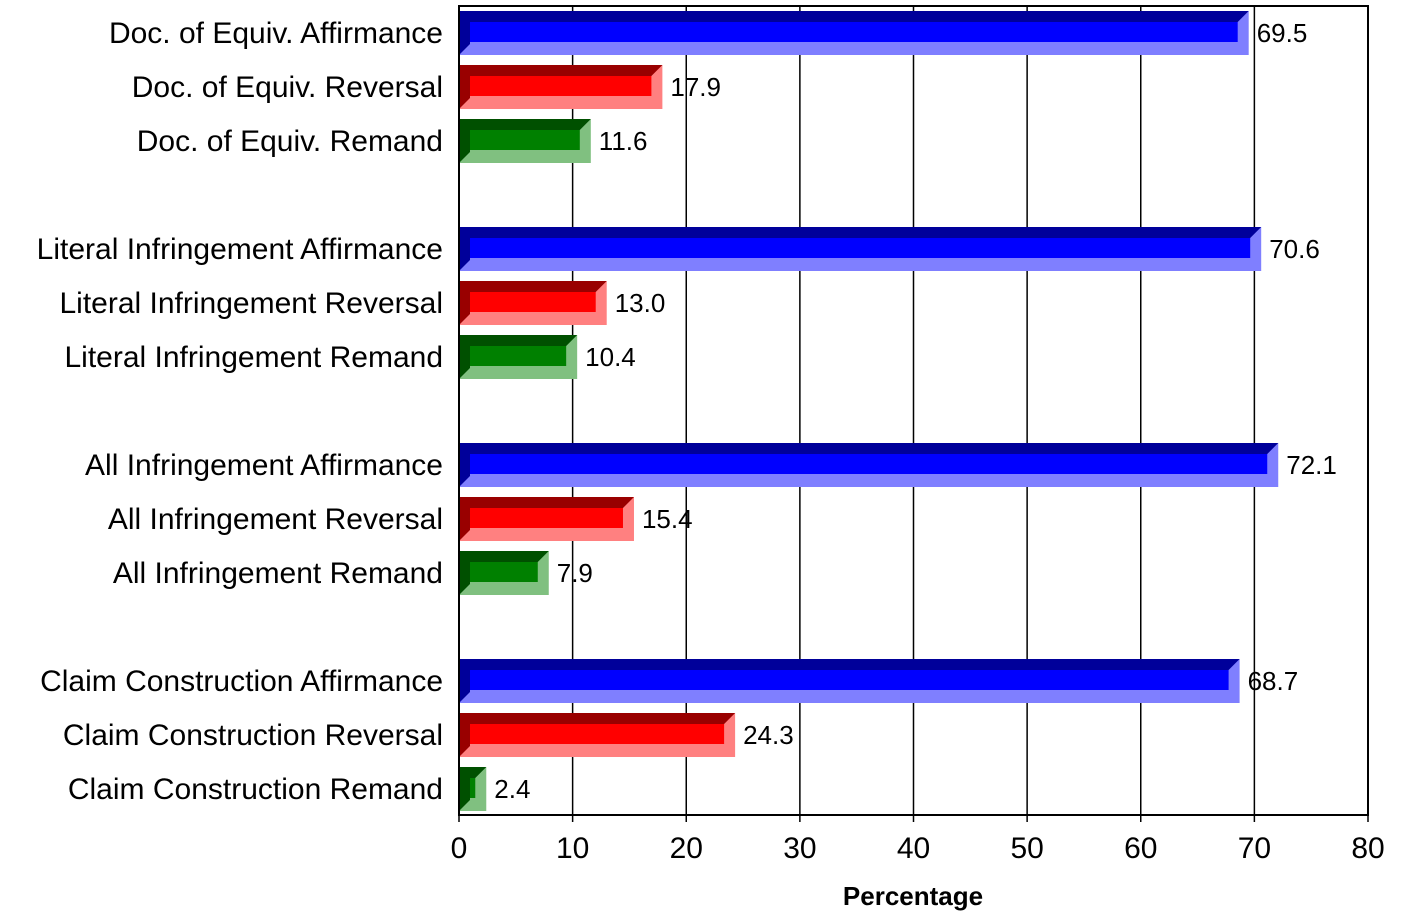 This screenshot has width=1403, height=918. Describe the element at coordinates (640, 303) in the screenshot. I see `value-label: 13.0` at that location.